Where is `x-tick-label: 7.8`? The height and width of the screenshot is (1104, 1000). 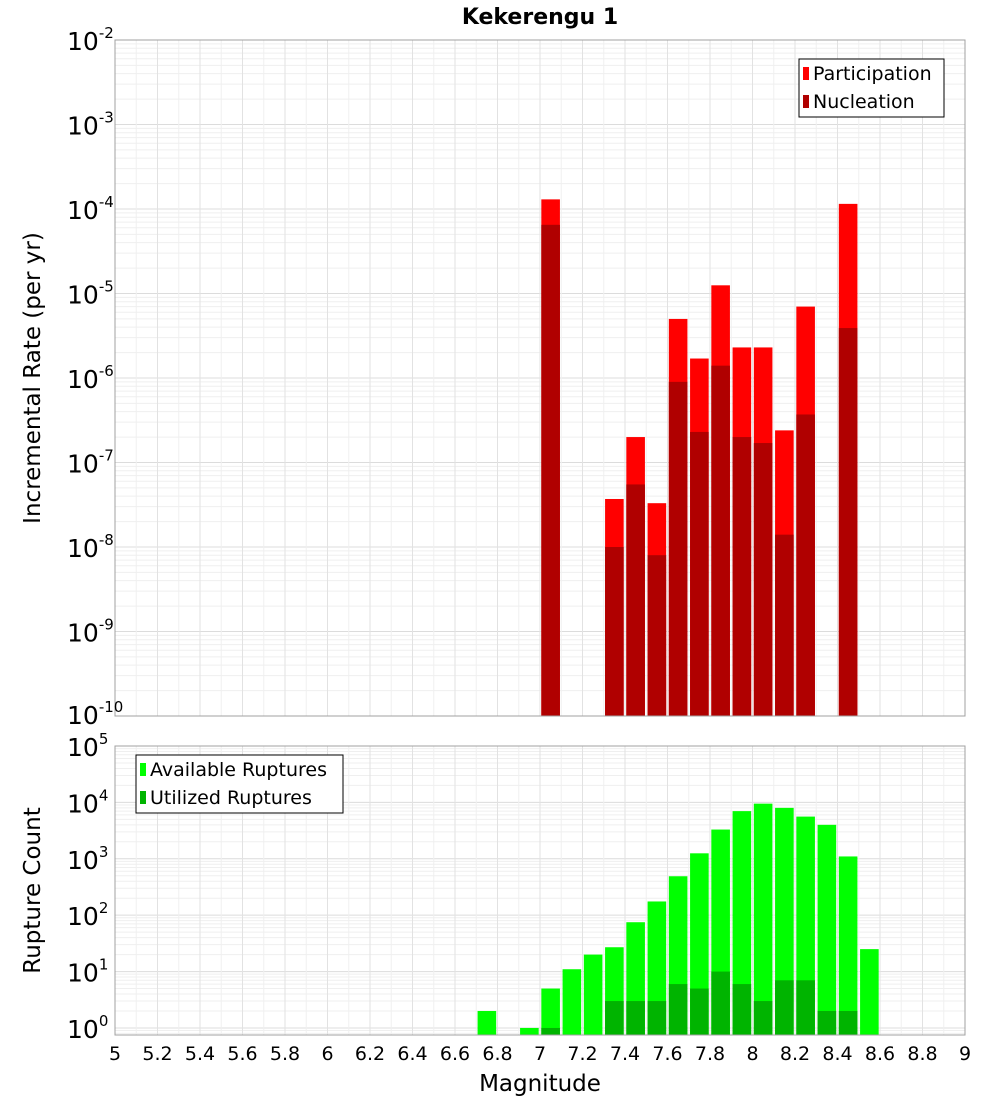 x-tick-label: 7.8 is located at coordinates (710, 1054).